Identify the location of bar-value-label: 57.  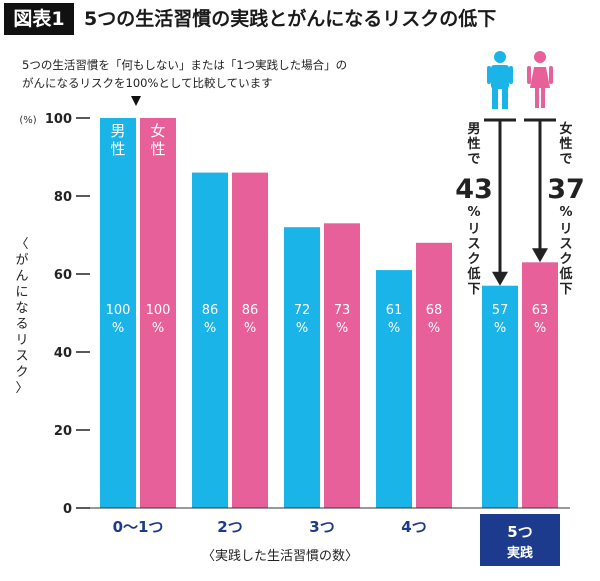
(500, 310).